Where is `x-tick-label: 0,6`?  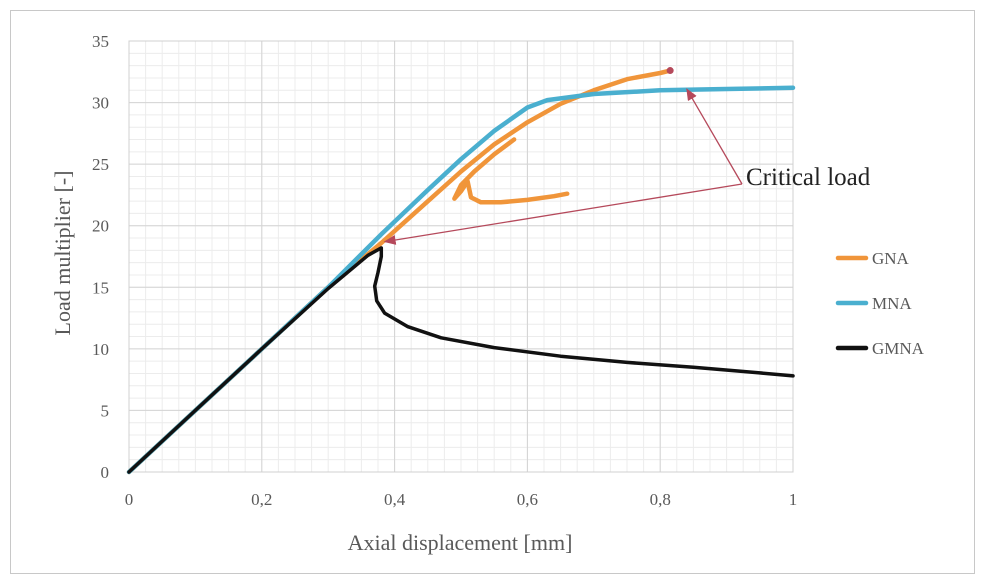 x-tick-label: 0,6 is located at coordinates (527, 499).